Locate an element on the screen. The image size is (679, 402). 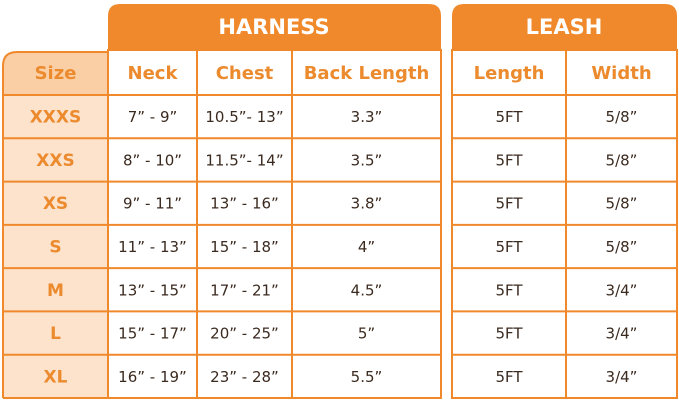
size-label: M is located at coordinates (55, 291).